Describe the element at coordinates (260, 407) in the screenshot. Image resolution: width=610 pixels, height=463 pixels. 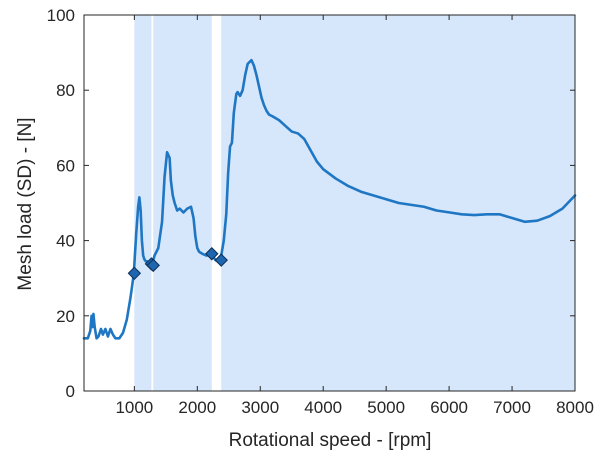
I see `x-tick-label: 3000` at that location.